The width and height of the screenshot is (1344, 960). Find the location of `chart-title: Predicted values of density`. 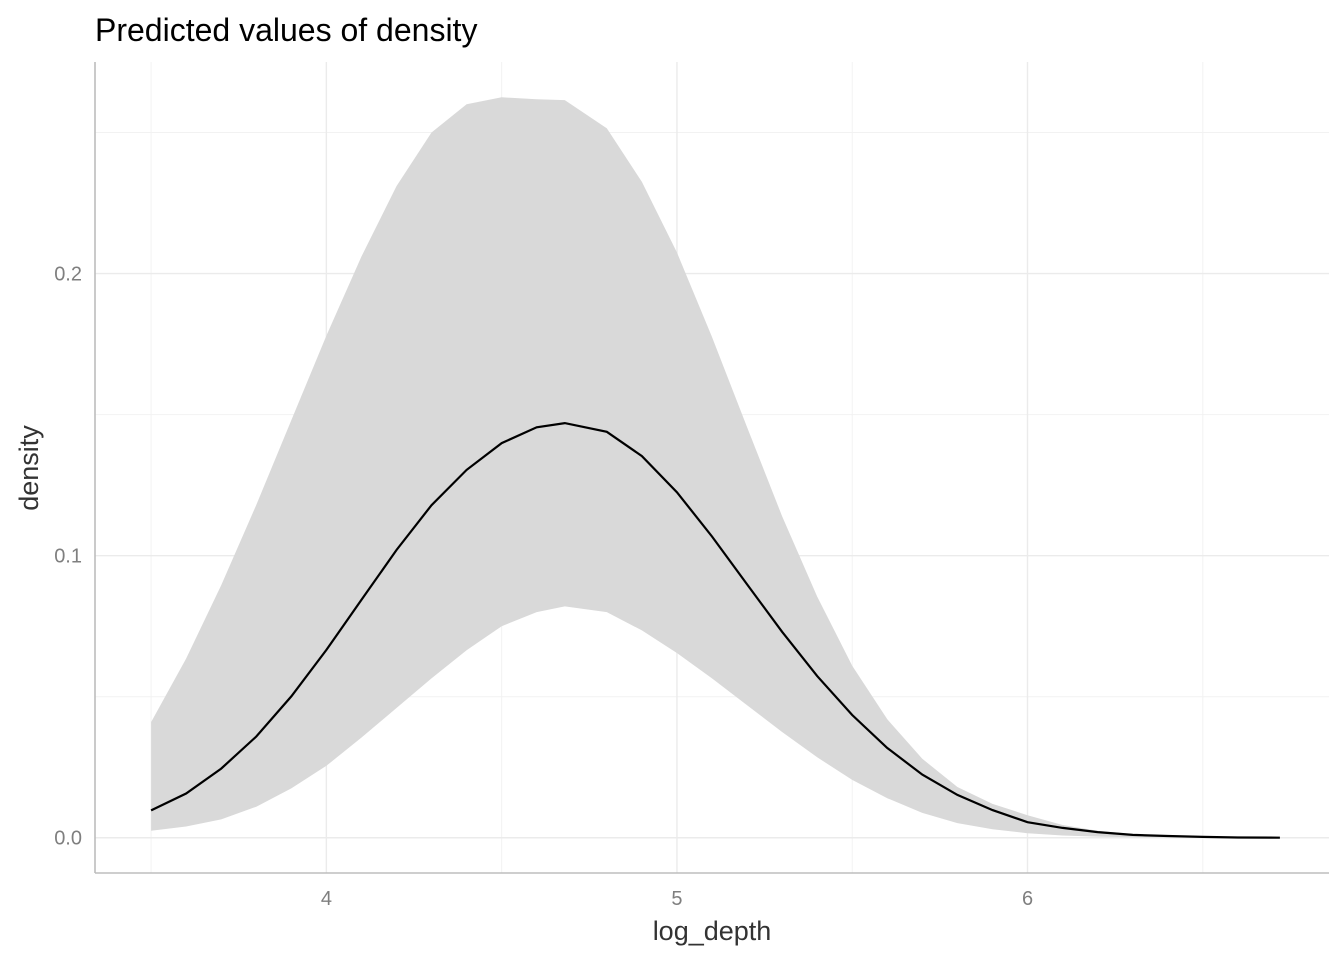

chart-title: Predicted values of density is located at coordinates (286, 30).